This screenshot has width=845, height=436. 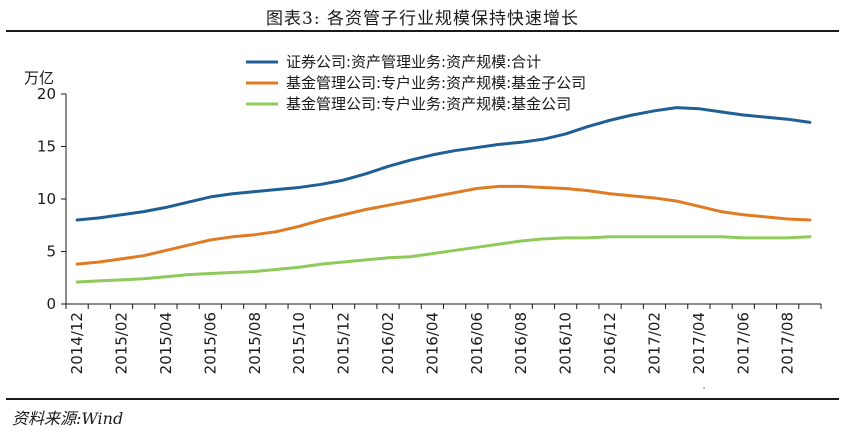 What do you see at coordinates (699, 343) in the screenshot?
I see `x-tick-label: 2017/04` at bounding box center [699, 343].